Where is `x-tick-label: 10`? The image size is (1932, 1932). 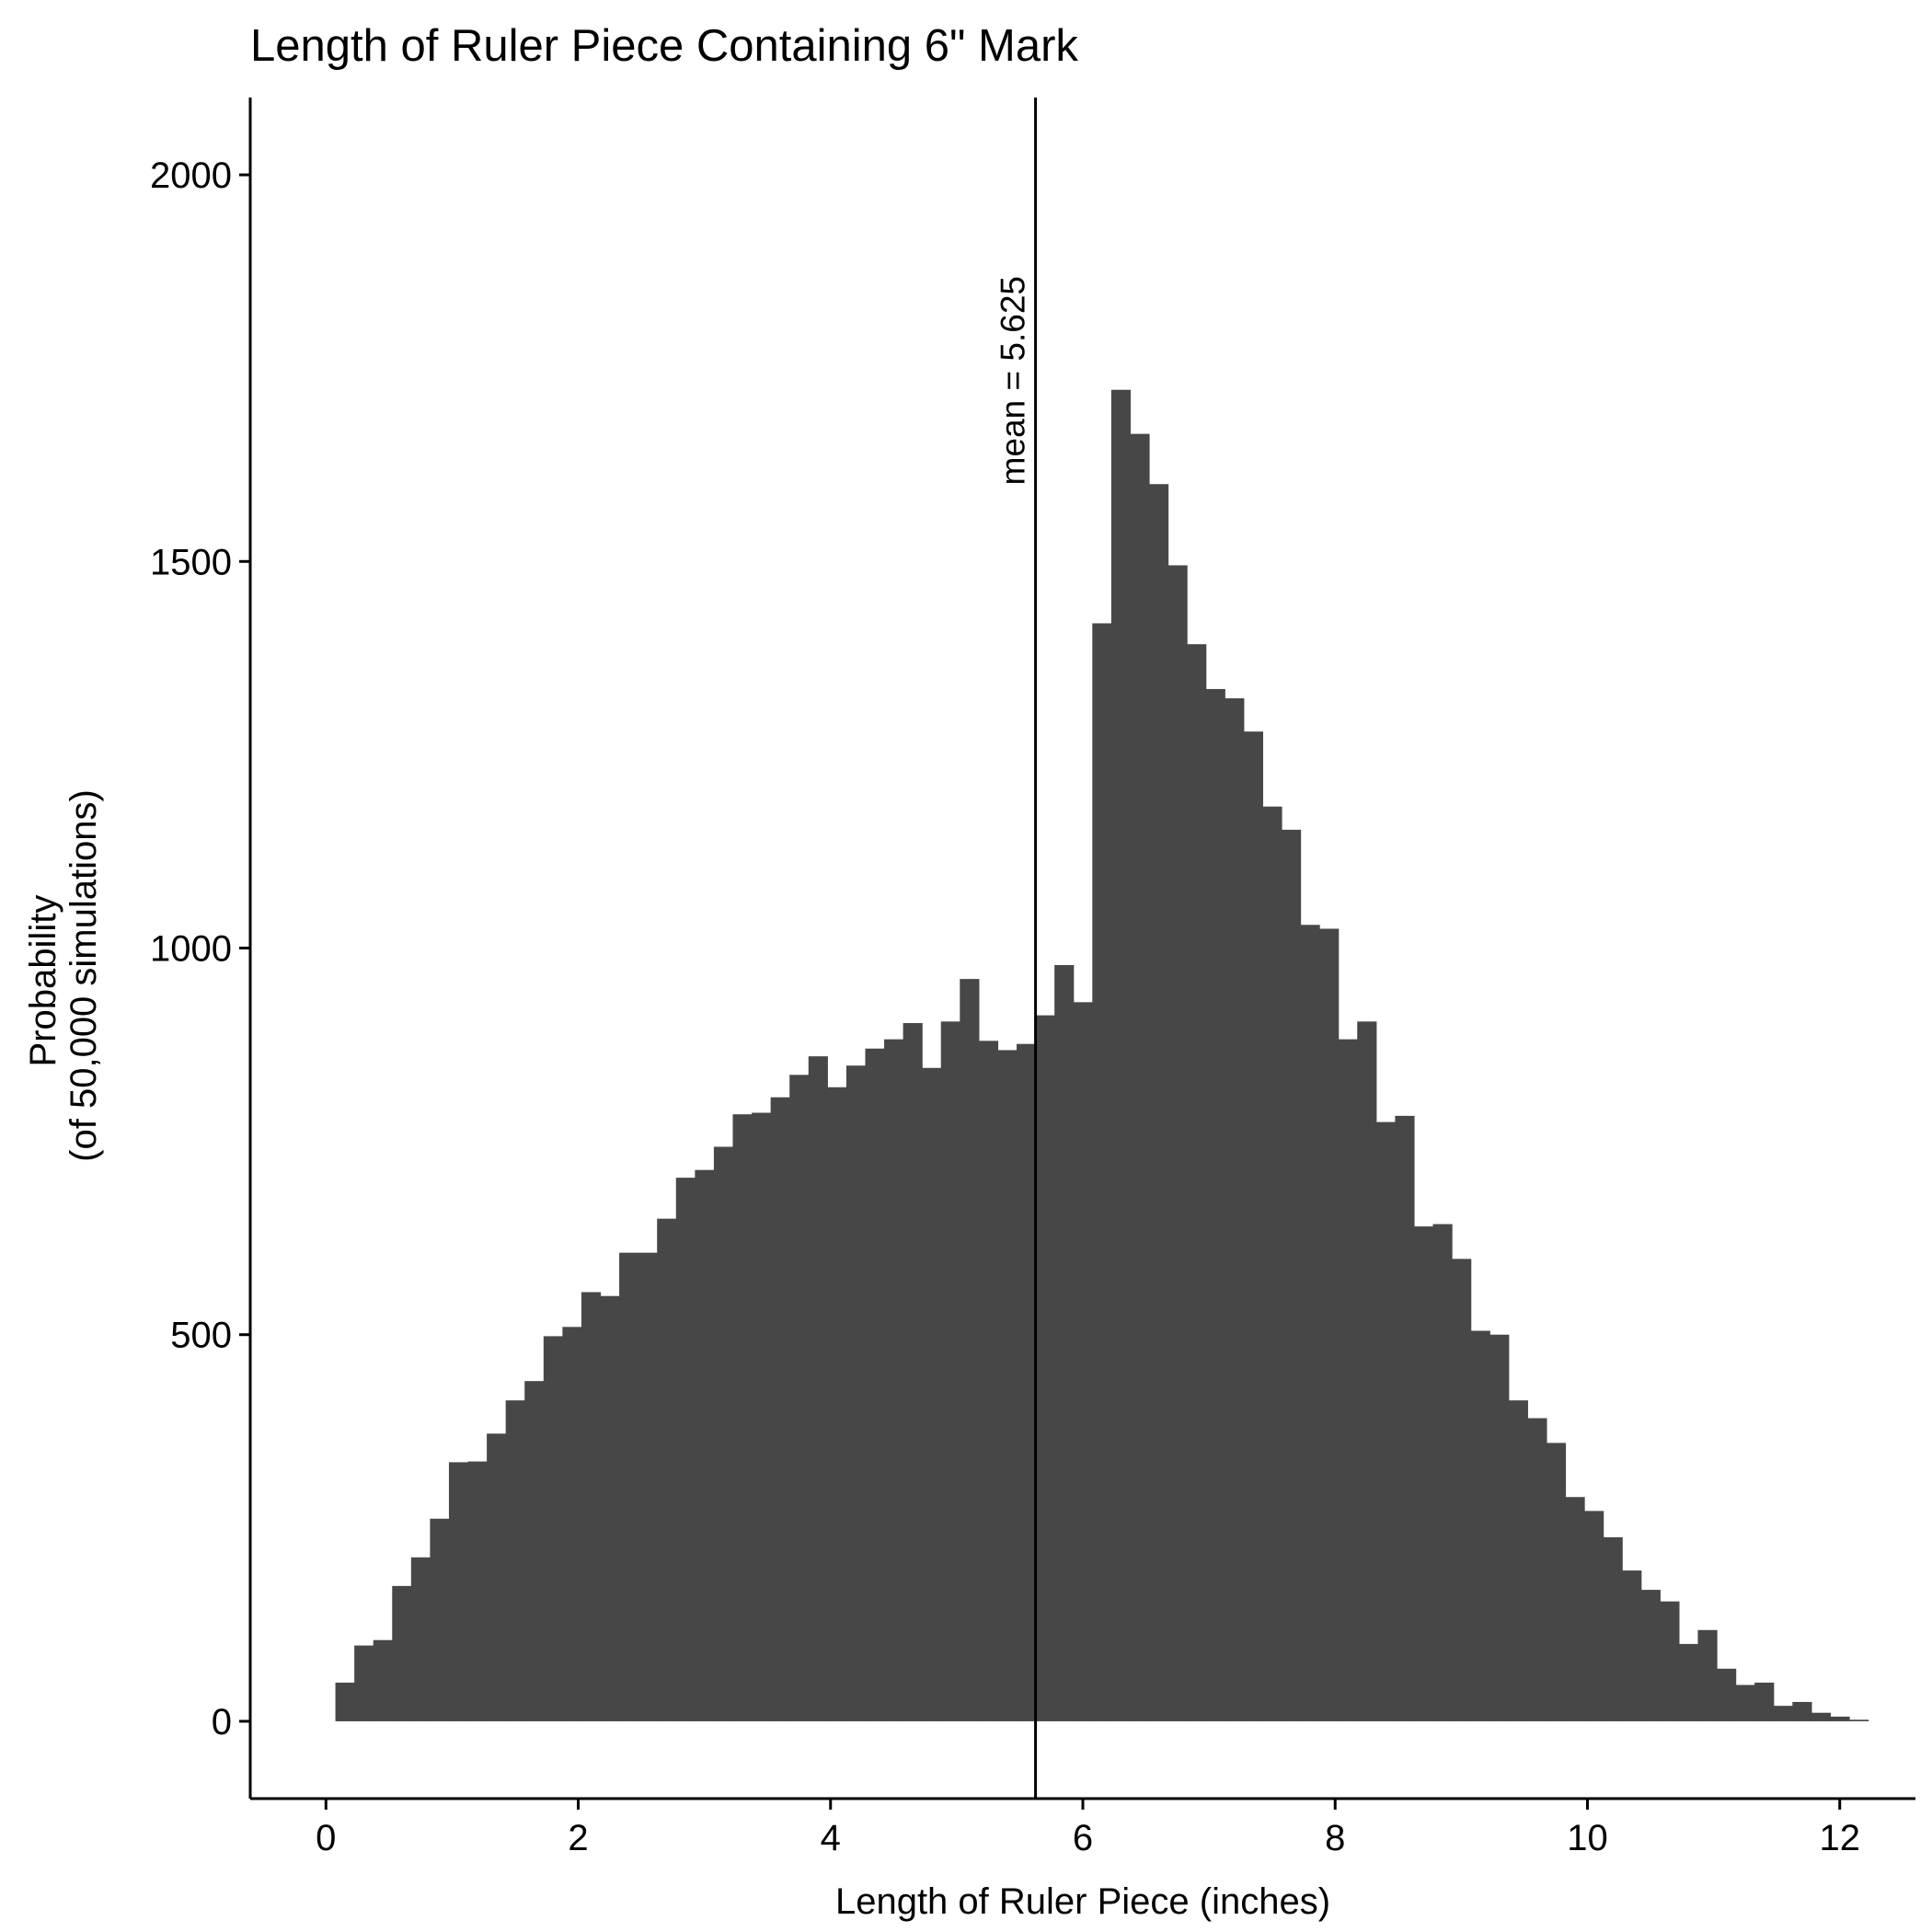 x-tick-label: 10 is located at coordinates (1587, 1838).